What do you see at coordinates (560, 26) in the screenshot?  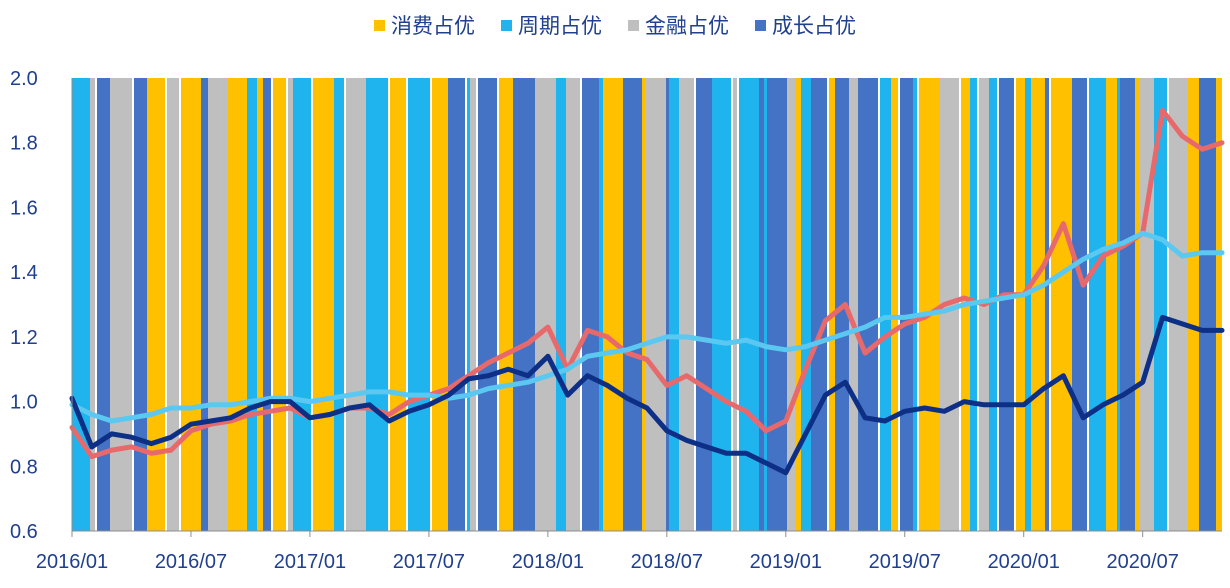 I see `legend-label: 周期占优` at bounding box center [560, 26].